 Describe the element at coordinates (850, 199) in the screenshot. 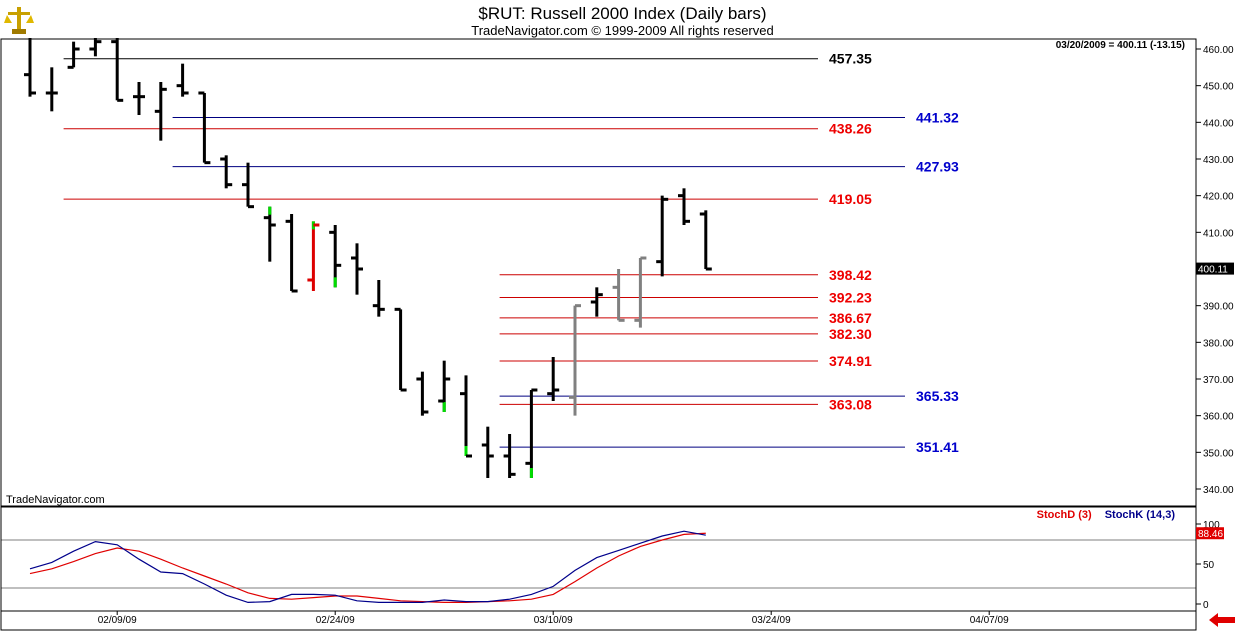

I see `level-label: 419.05` at that location.